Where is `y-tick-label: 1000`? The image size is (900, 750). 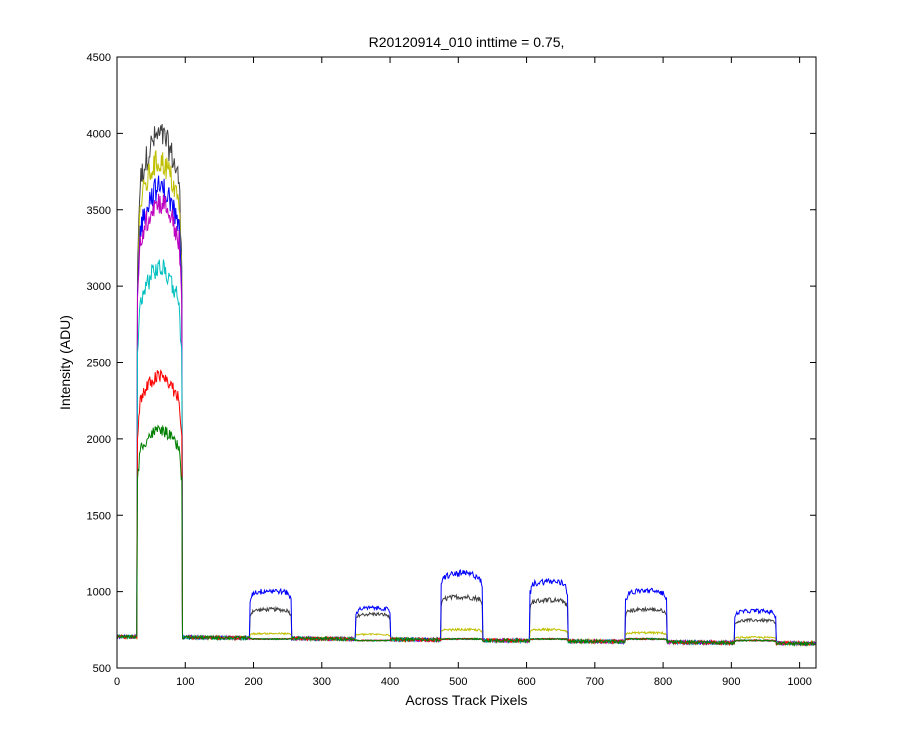
y-tick-label: 1000 is located at coordinates (99, 593).